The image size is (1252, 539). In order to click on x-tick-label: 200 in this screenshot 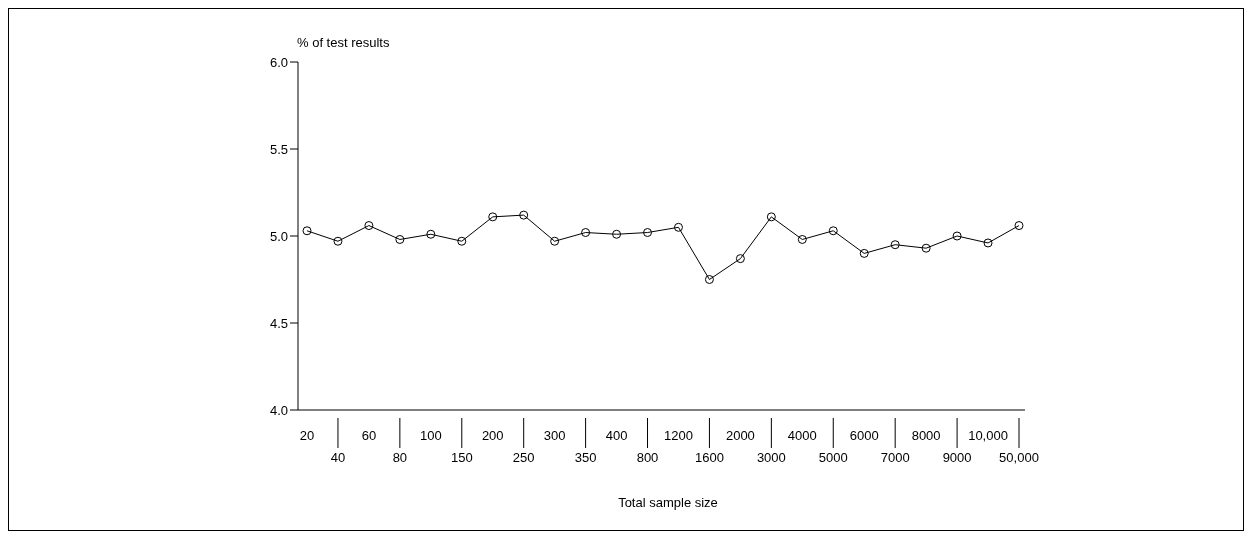, I will do `click(492, 435)`.